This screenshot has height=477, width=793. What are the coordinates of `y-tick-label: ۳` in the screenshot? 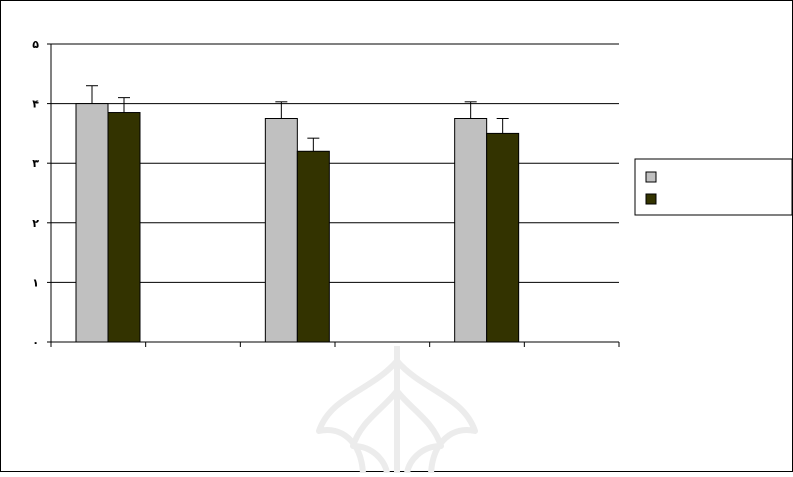 It's located at (35, 163).